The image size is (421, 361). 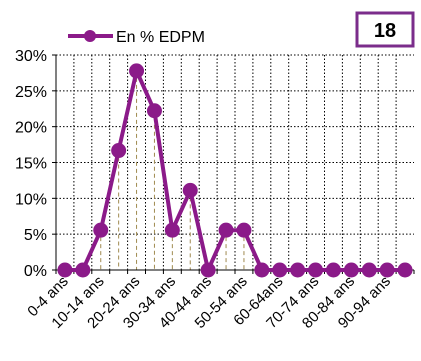 What do you see at coordinates (90, 36) in the screenshot?
I see `legend-marker` at bounding box center [90, 36].